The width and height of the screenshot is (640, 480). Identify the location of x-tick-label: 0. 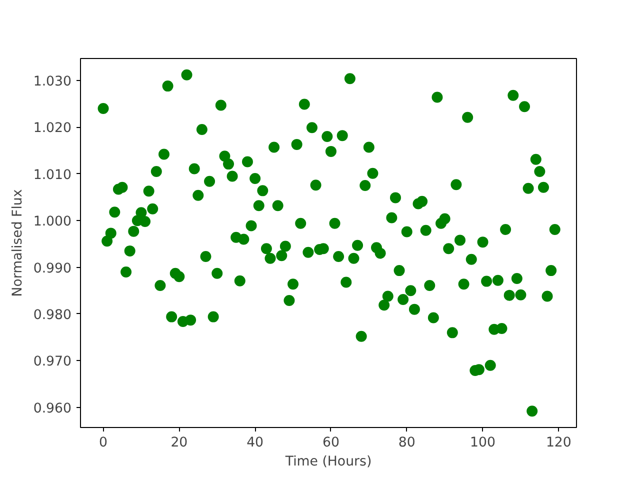
(103, 443).